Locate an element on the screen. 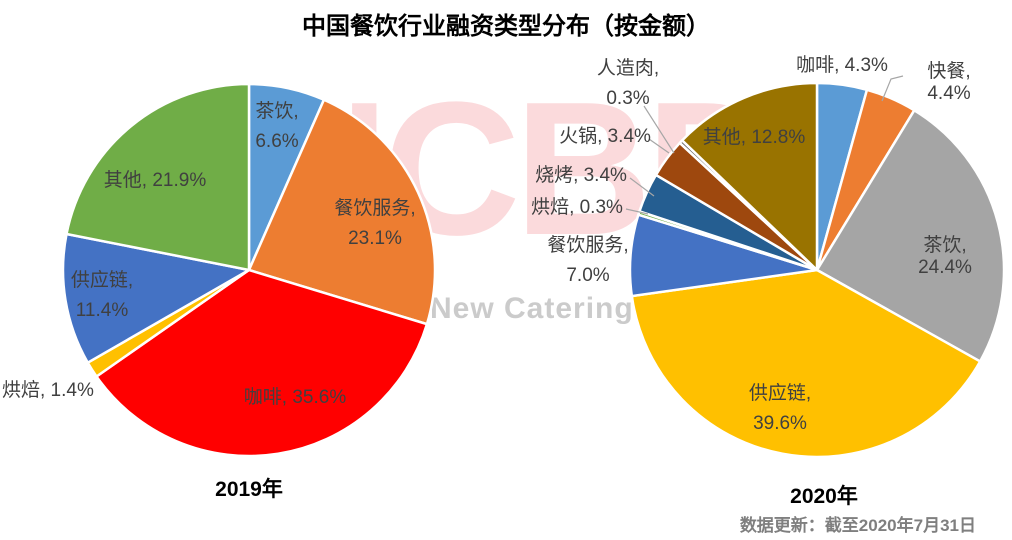  chart-title: 中国餐饮行业融资类型分布（按金额） is located at coordinates (506, 26).